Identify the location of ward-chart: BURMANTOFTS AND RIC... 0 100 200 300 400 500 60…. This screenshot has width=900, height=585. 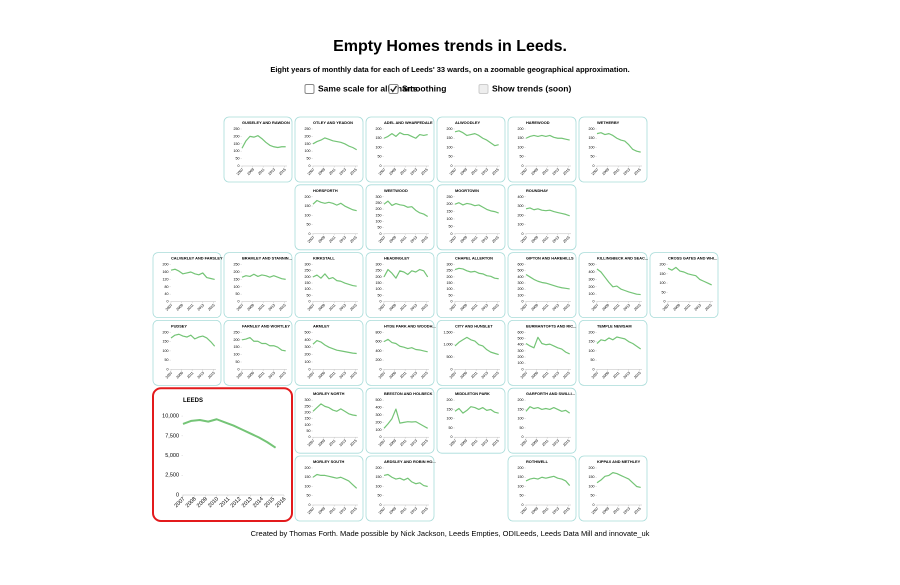
(542, 352).